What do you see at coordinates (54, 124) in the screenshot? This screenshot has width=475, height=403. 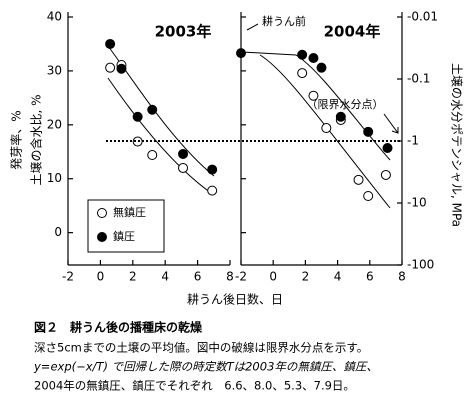 I see `y-tick-label: 20` at bounding box center [54, 124].